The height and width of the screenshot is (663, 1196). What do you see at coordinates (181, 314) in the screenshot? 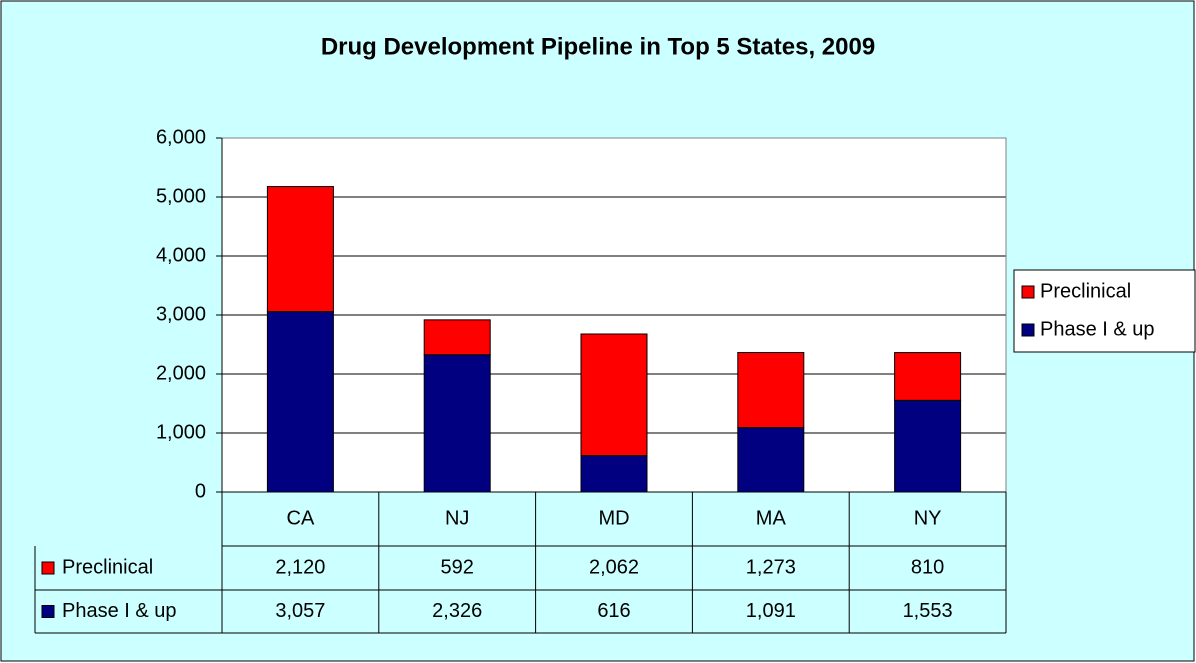
I see `y-tick-label: 3,000` at bounding box center [181, 314].